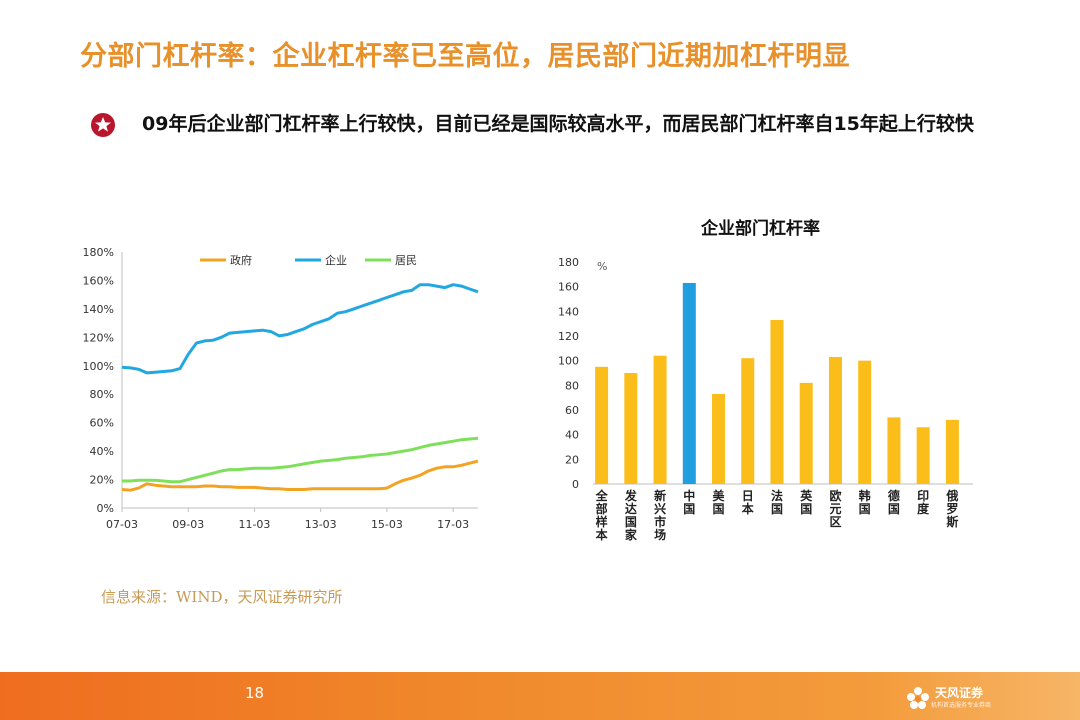  Describe the element at coordinates (602, 266) in the screenshot. I see `bar-chart-unit-label: %` at that location.